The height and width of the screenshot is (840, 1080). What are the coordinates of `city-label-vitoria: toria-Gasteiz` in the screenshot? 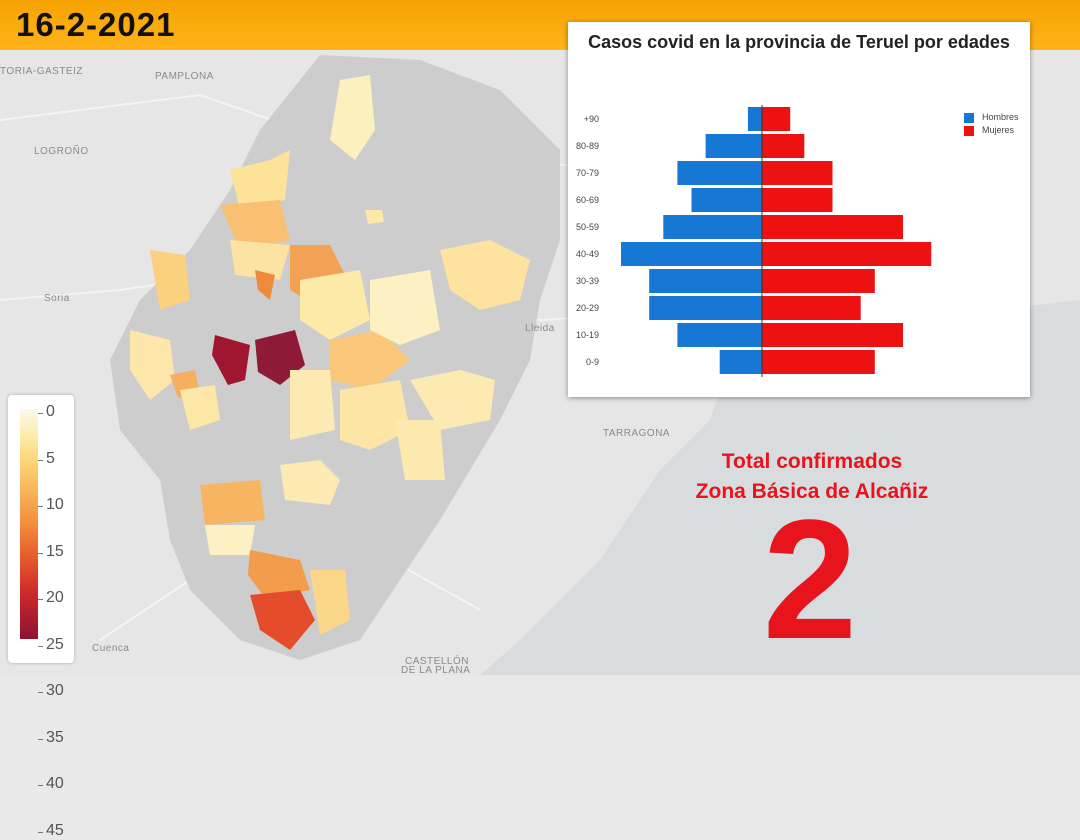 It's located at (41, 71).